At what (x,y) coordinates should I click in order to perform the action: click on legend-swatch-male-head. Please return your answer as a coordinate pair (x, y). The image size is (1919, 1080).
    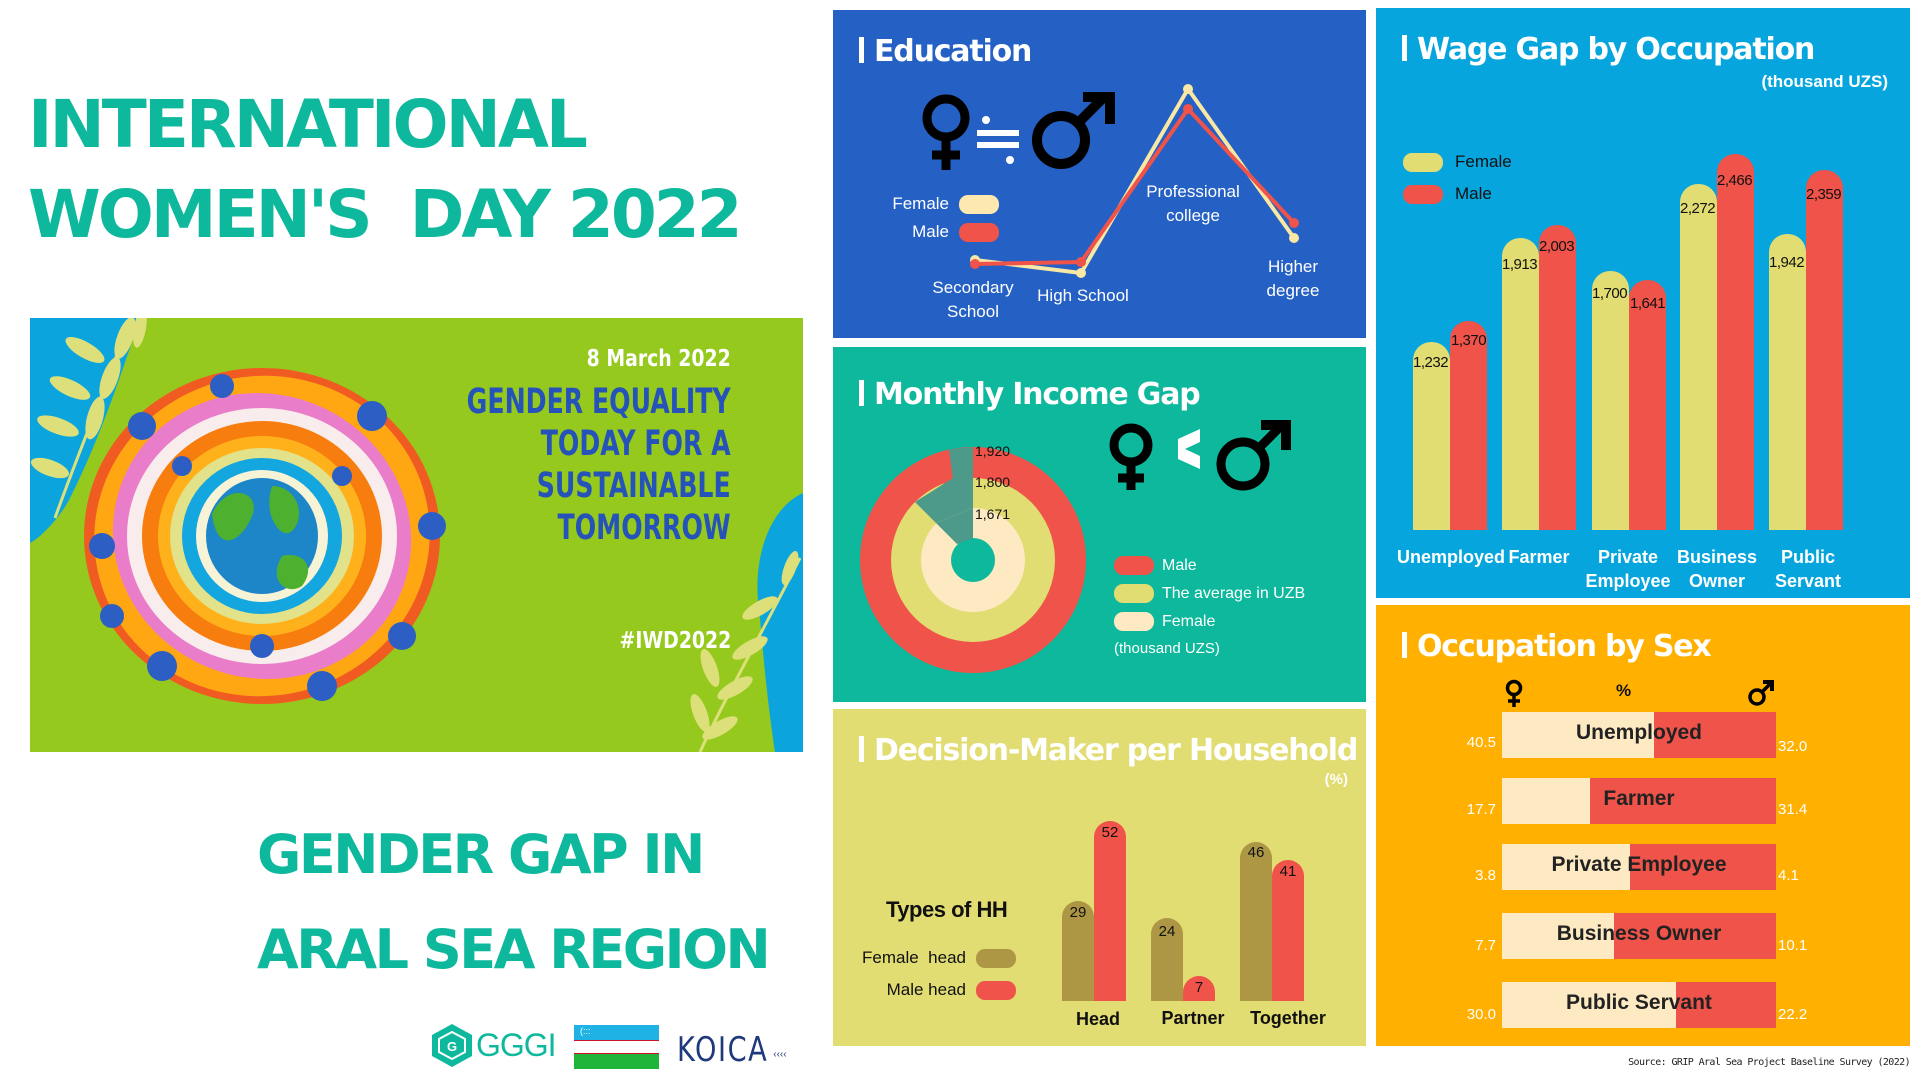
    Looking at the image, I should click on (996, 990).